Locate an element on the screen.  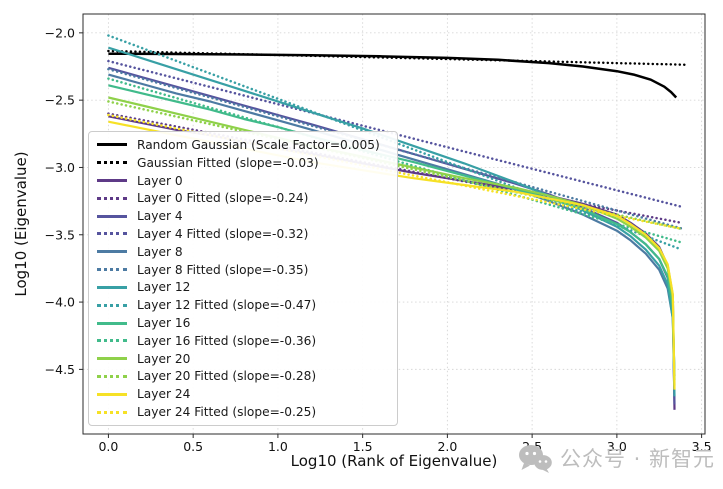
legend-label: Layer 4 Fitted (slope=-0.32) is located at coordinates (223, 233).